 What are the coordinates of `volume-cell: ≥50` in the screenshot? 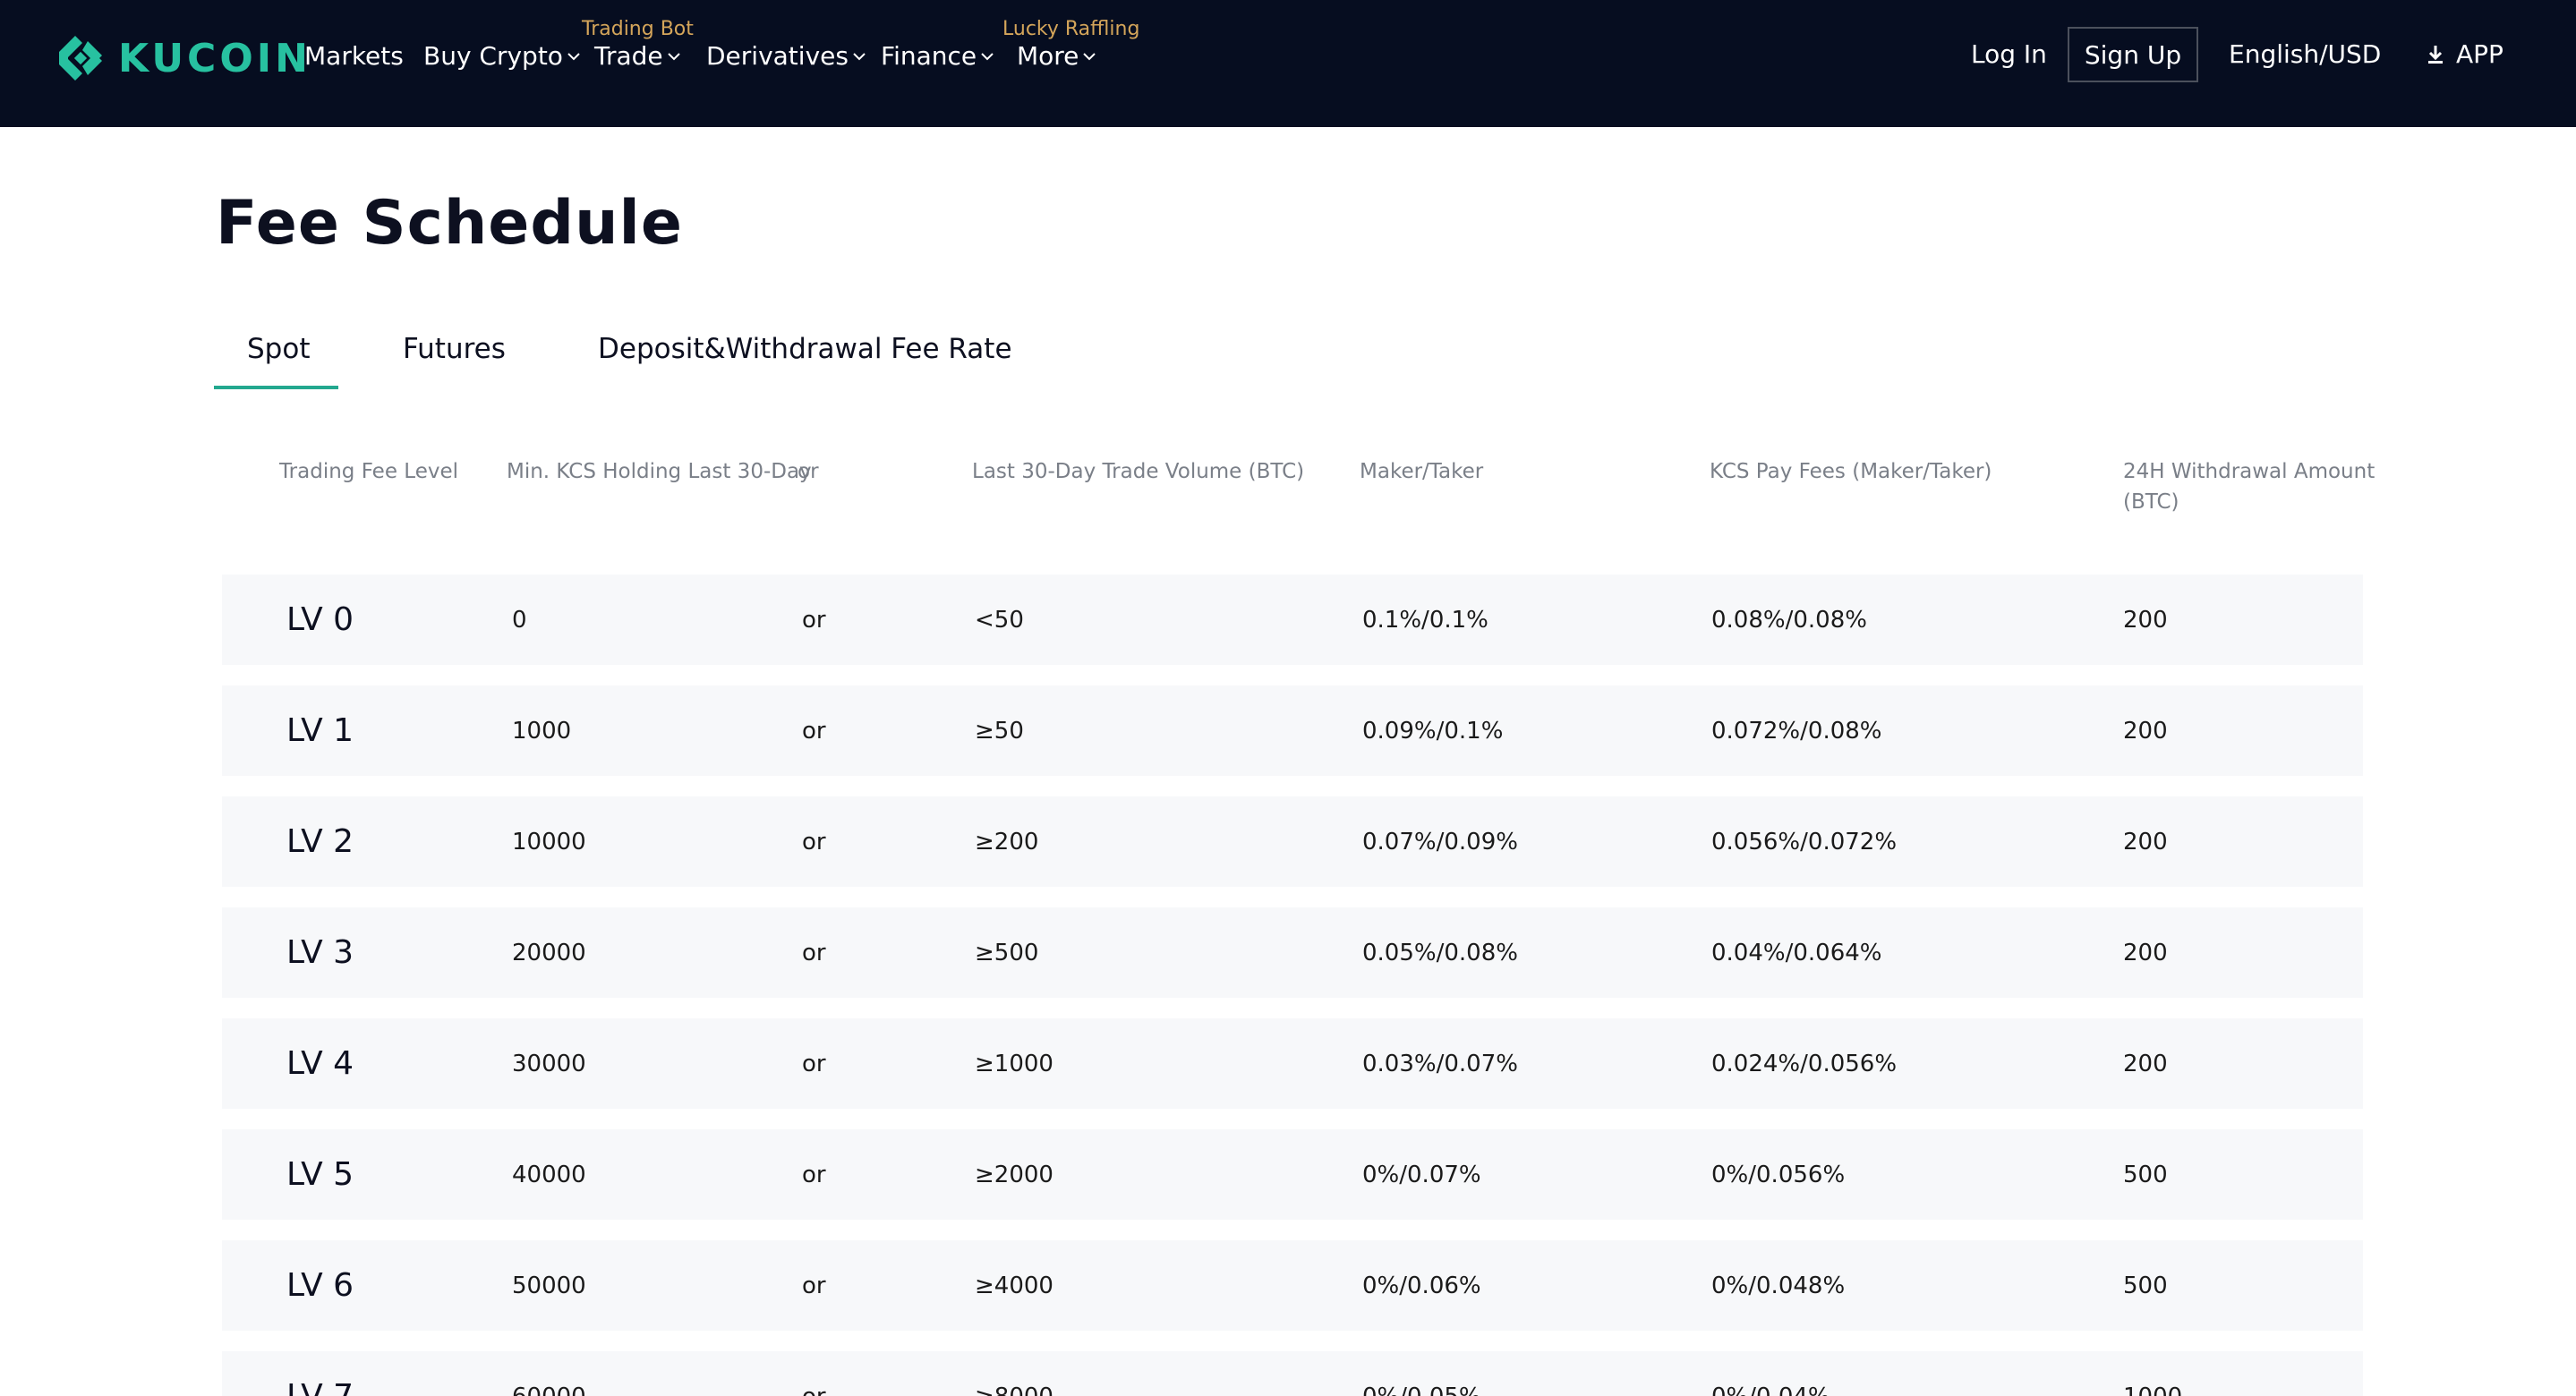 It's located at (999, 731).